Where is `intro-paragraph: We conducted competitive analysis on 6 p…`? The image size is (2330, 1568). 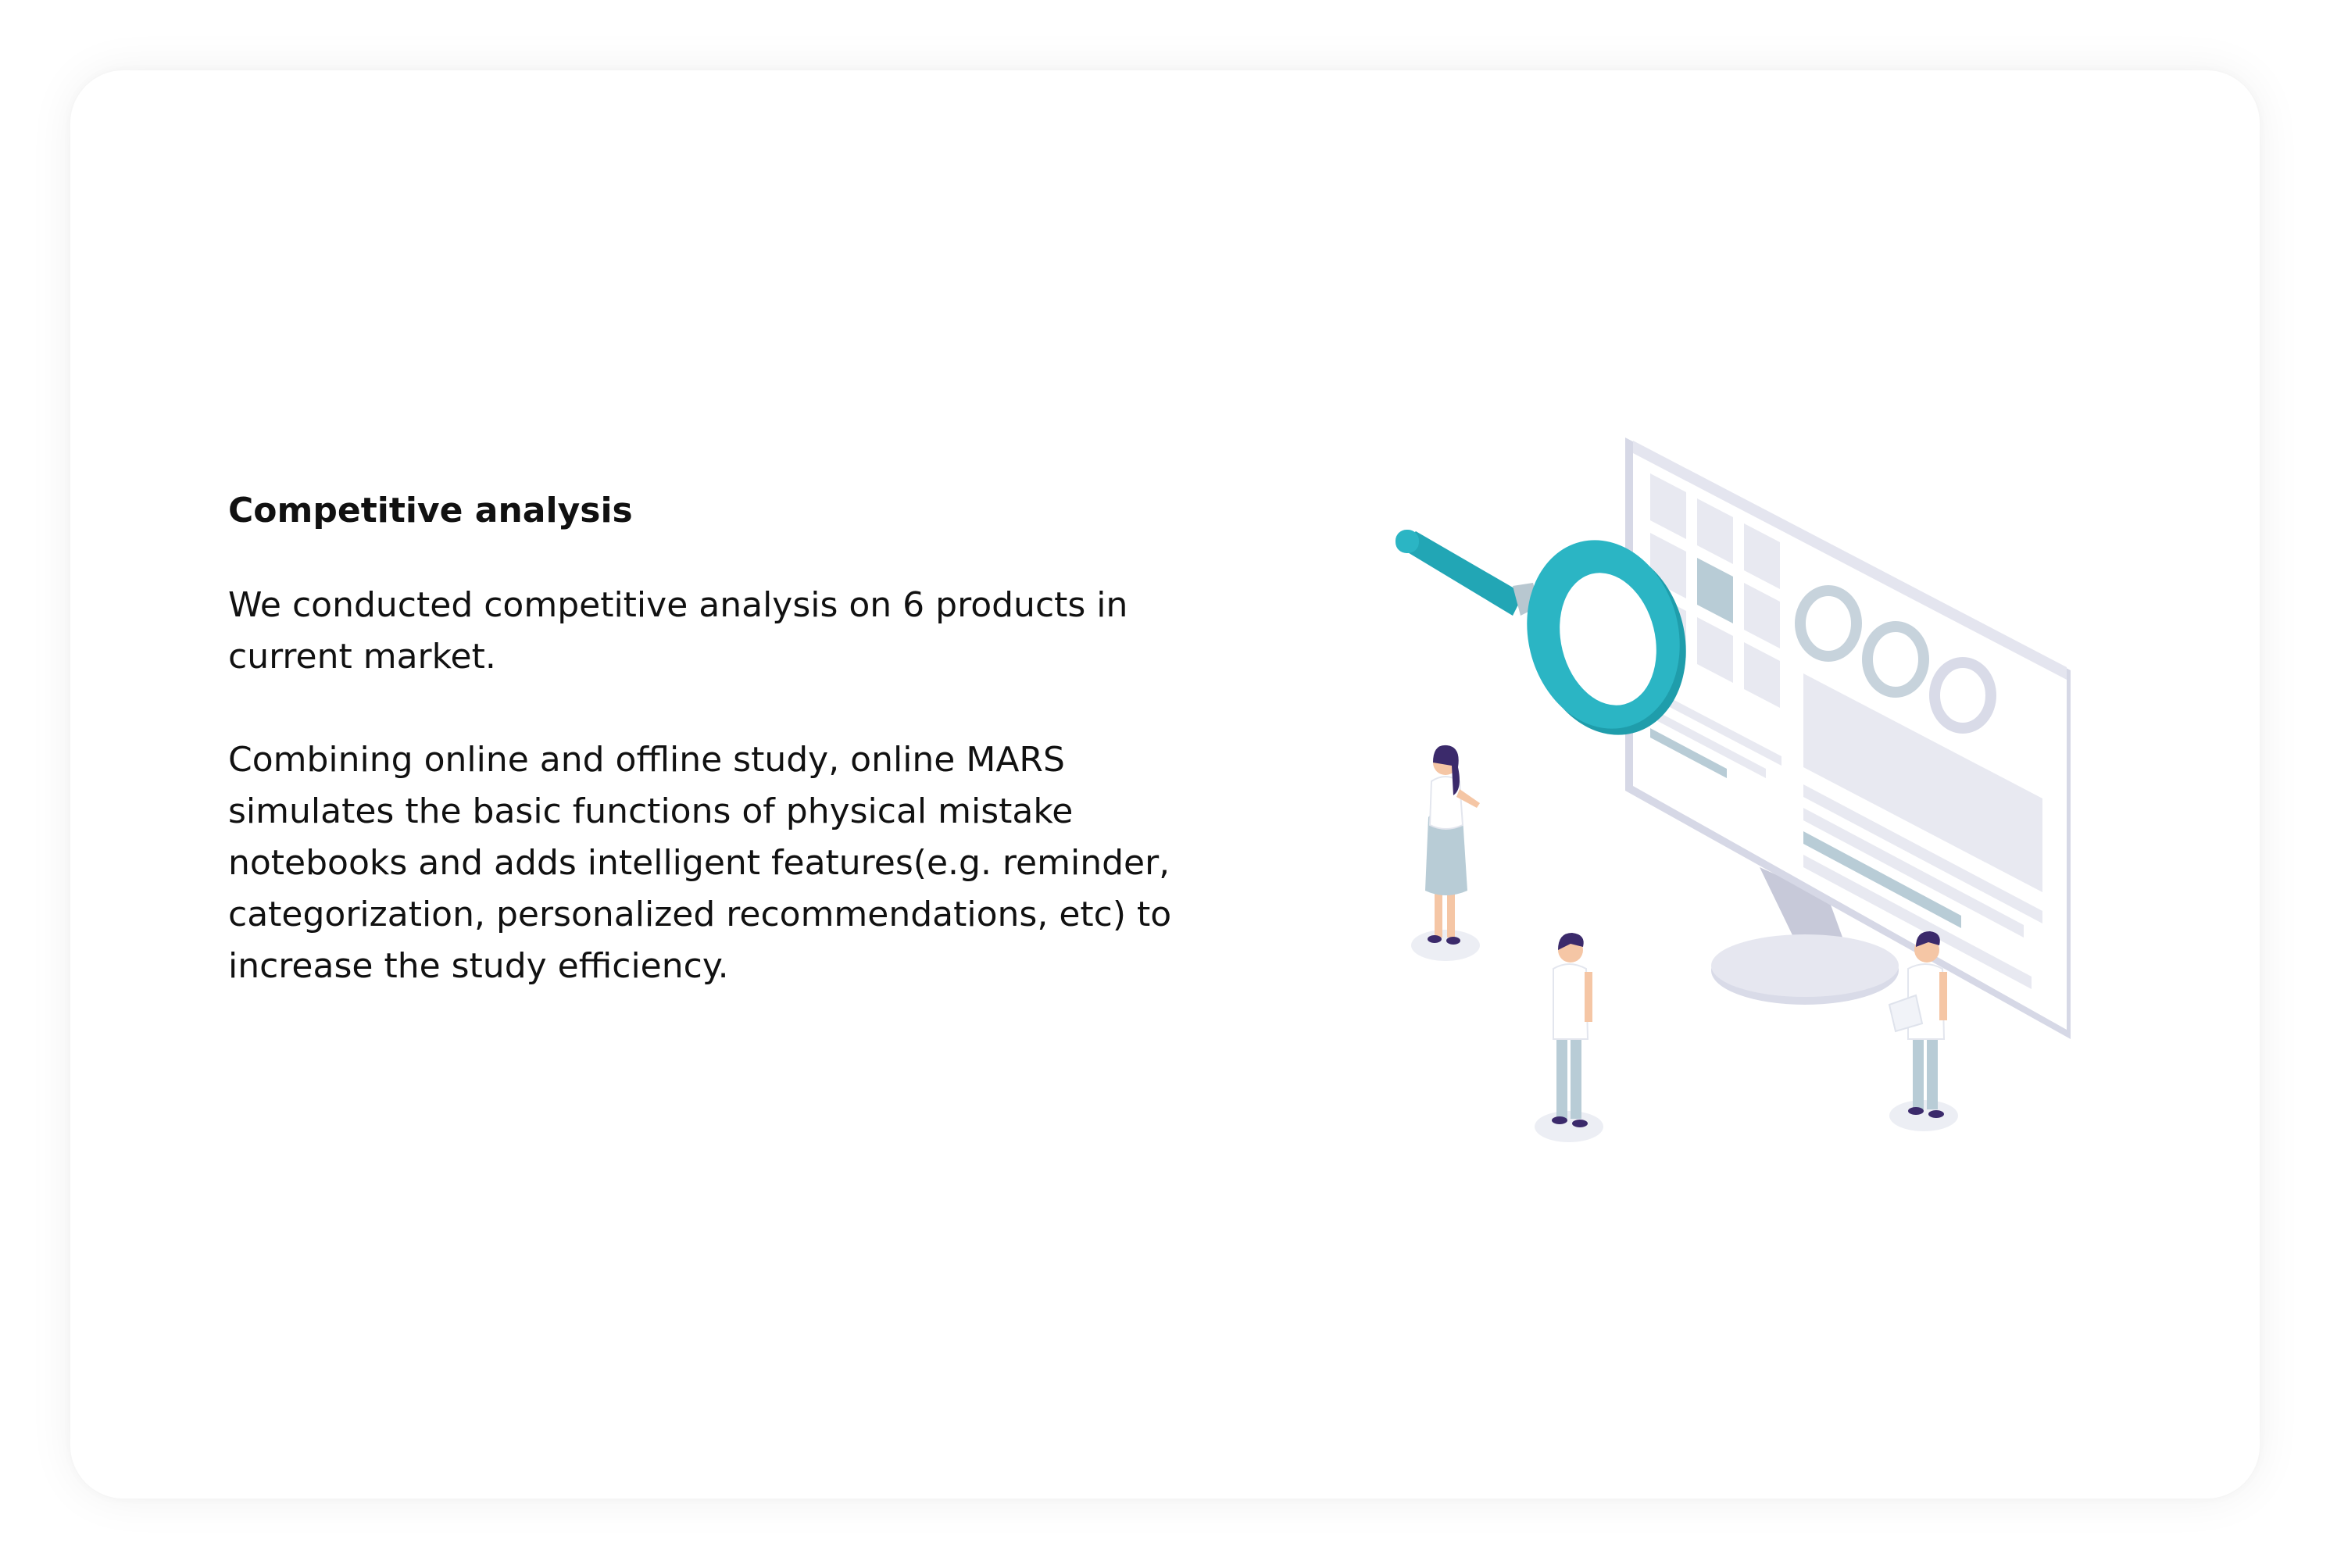 intro-paragraph: We conducted competitive analysis on 6 p… is located at coordinates (678, 631).